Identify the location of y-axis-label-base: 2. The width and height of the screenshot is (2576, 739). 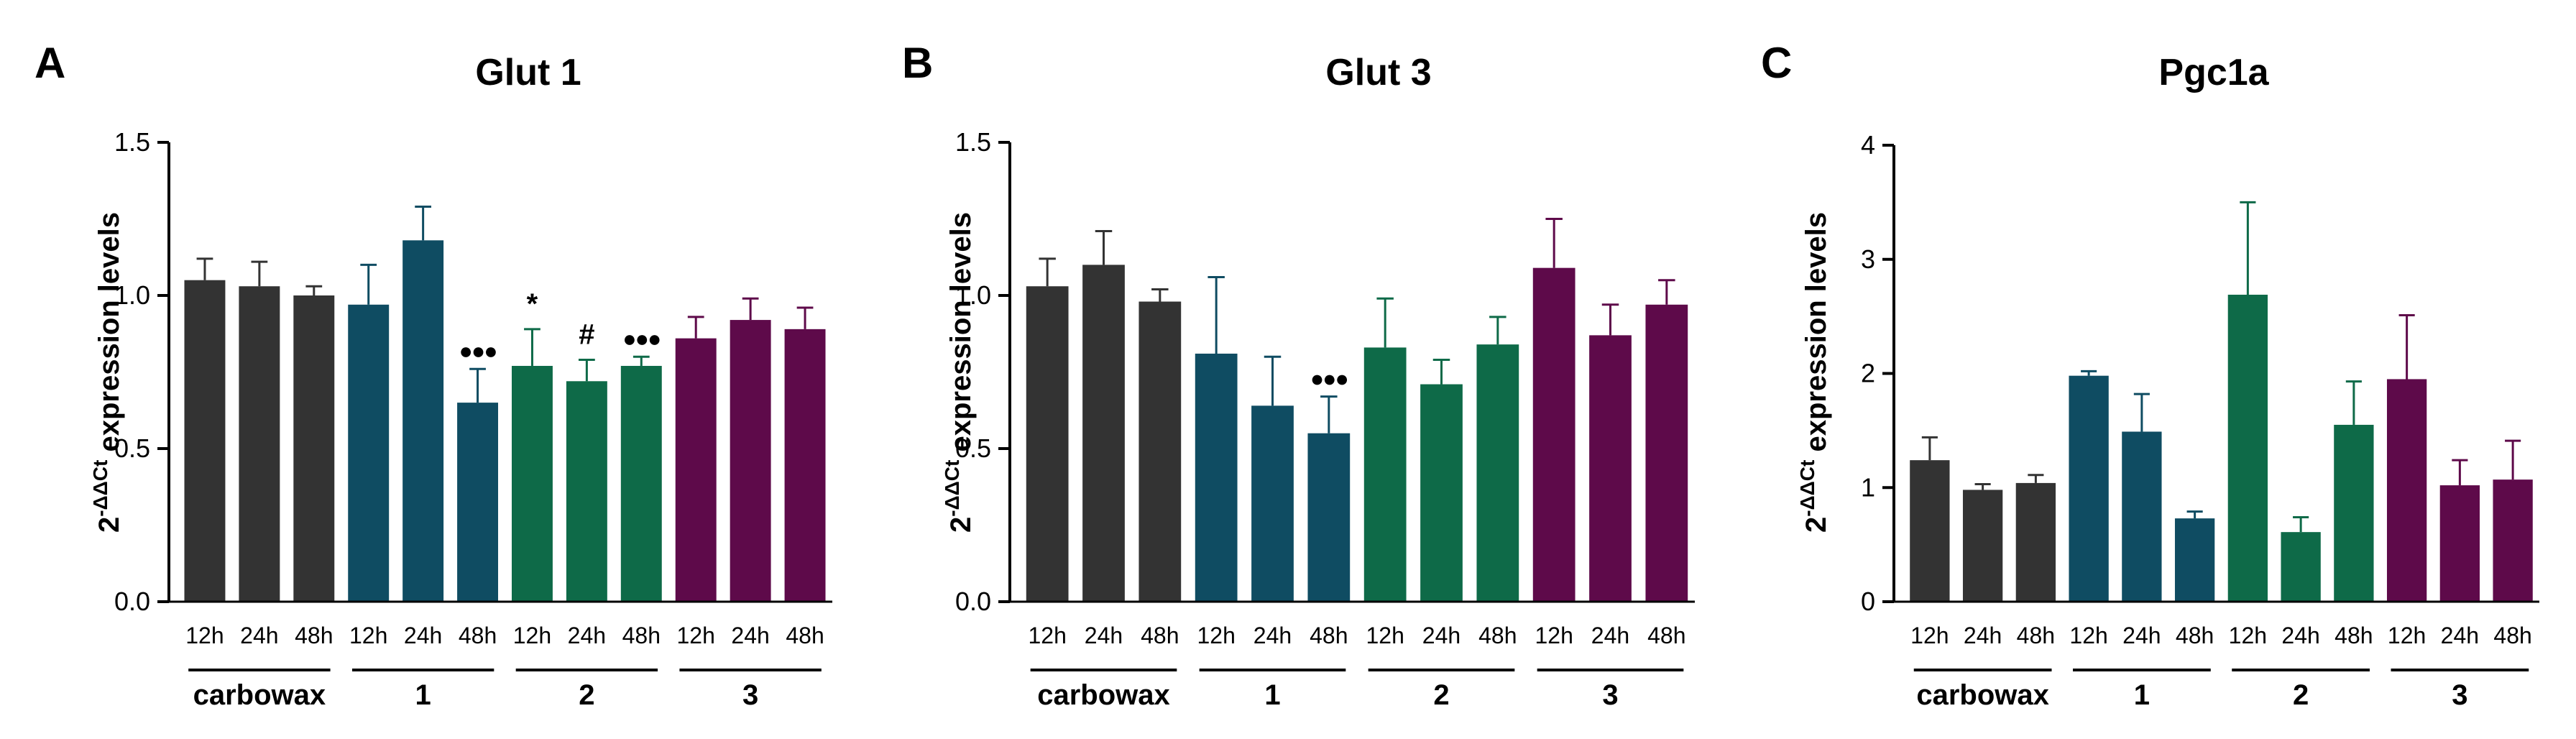
(109, 525).